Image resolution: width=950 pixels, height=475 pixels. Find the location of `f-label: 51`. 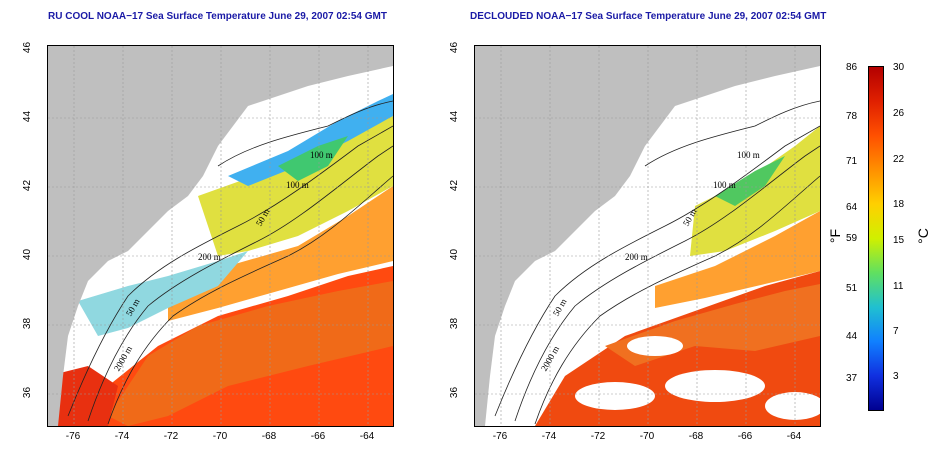

f-label: 51 is located at coordinates (852, 288).